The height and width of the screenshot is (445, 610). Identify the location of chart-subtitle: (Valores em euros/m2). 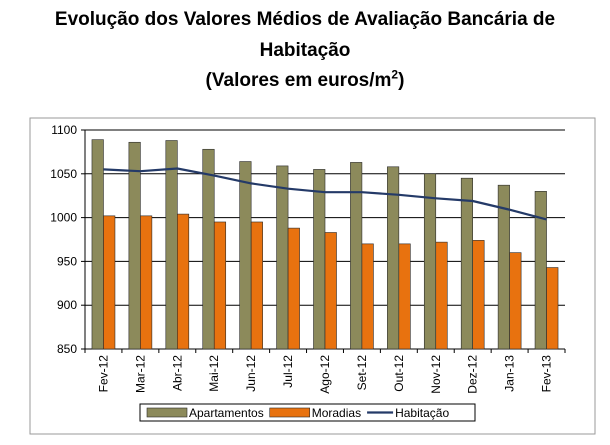
(305, 81).